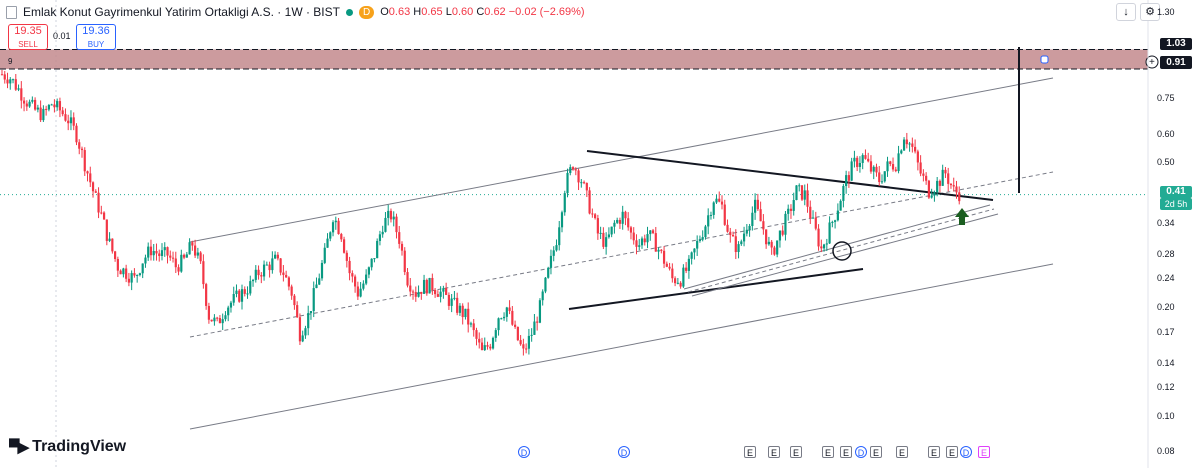 This screenshot has width=1200, height=468. Describe the element at coordinates (10, 61) in the screenshot. I see `indicator-label: 9` at that location.